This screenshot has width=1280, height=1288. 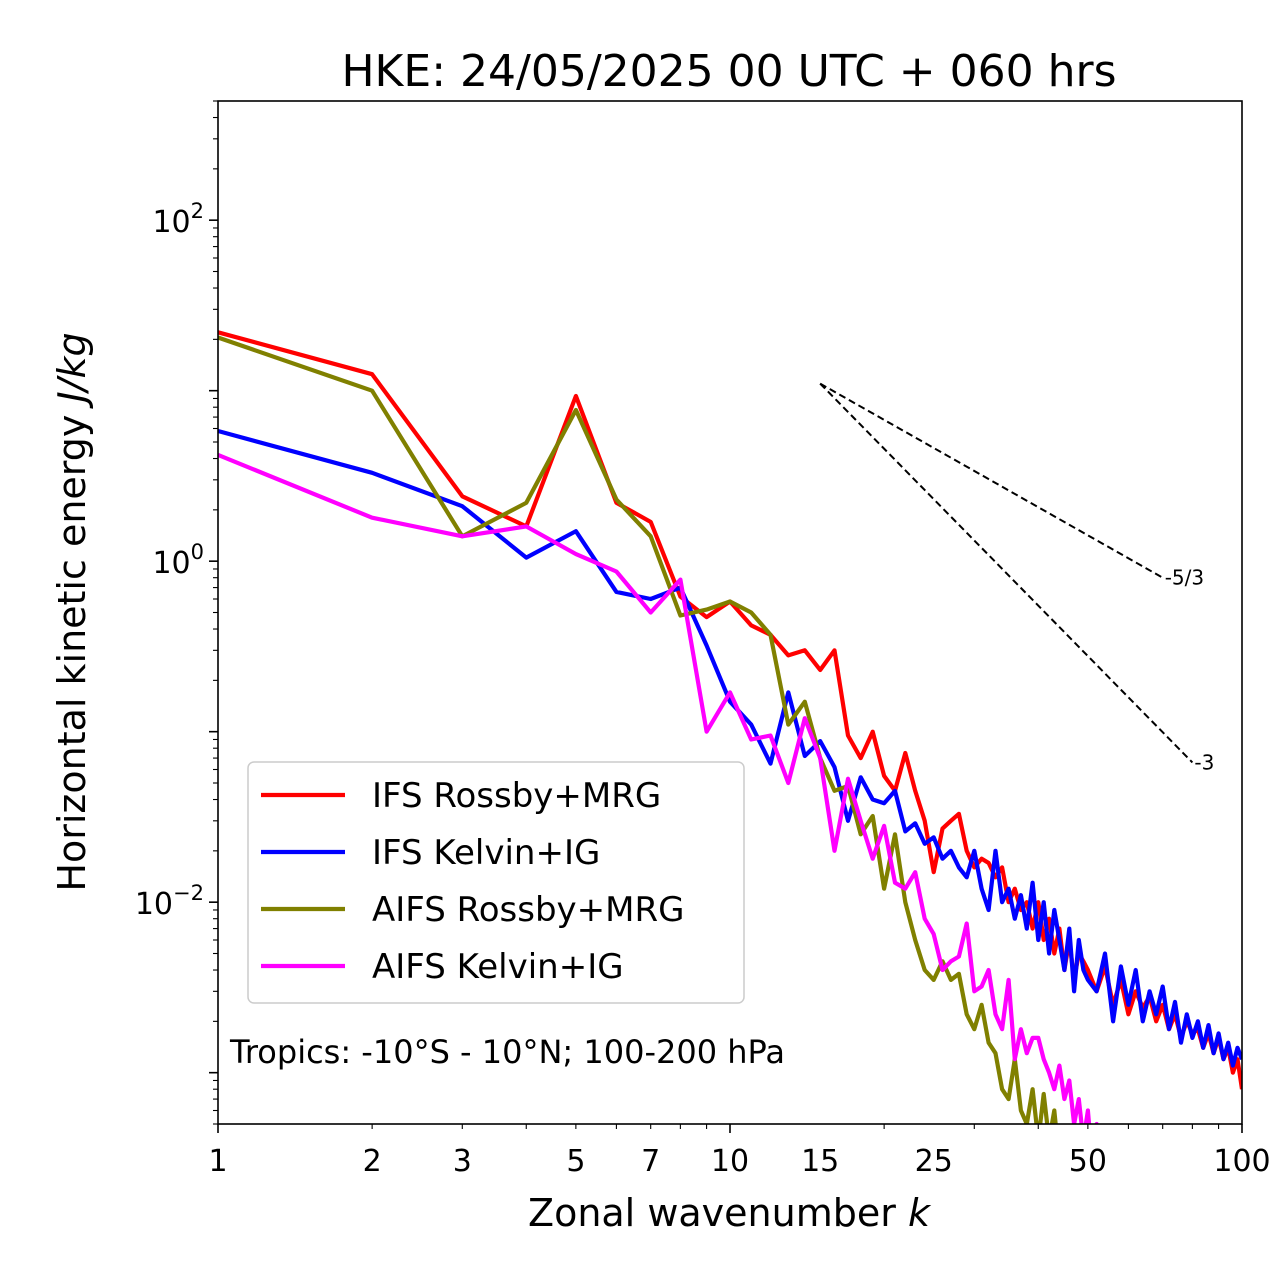 I want to click on chart-title: HKE: 24/05/2025 00 UTC + 060 hrs, so click(x=728, y=71).